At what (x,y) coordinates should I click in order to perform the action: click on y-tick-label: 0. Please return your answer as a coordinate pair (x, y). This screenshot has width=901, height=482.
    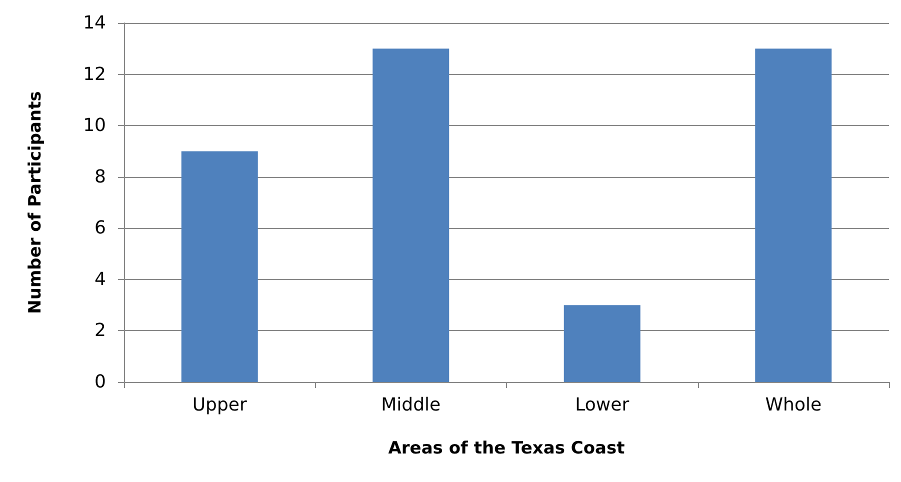
    Looking at the image, I should click on (100, 382).